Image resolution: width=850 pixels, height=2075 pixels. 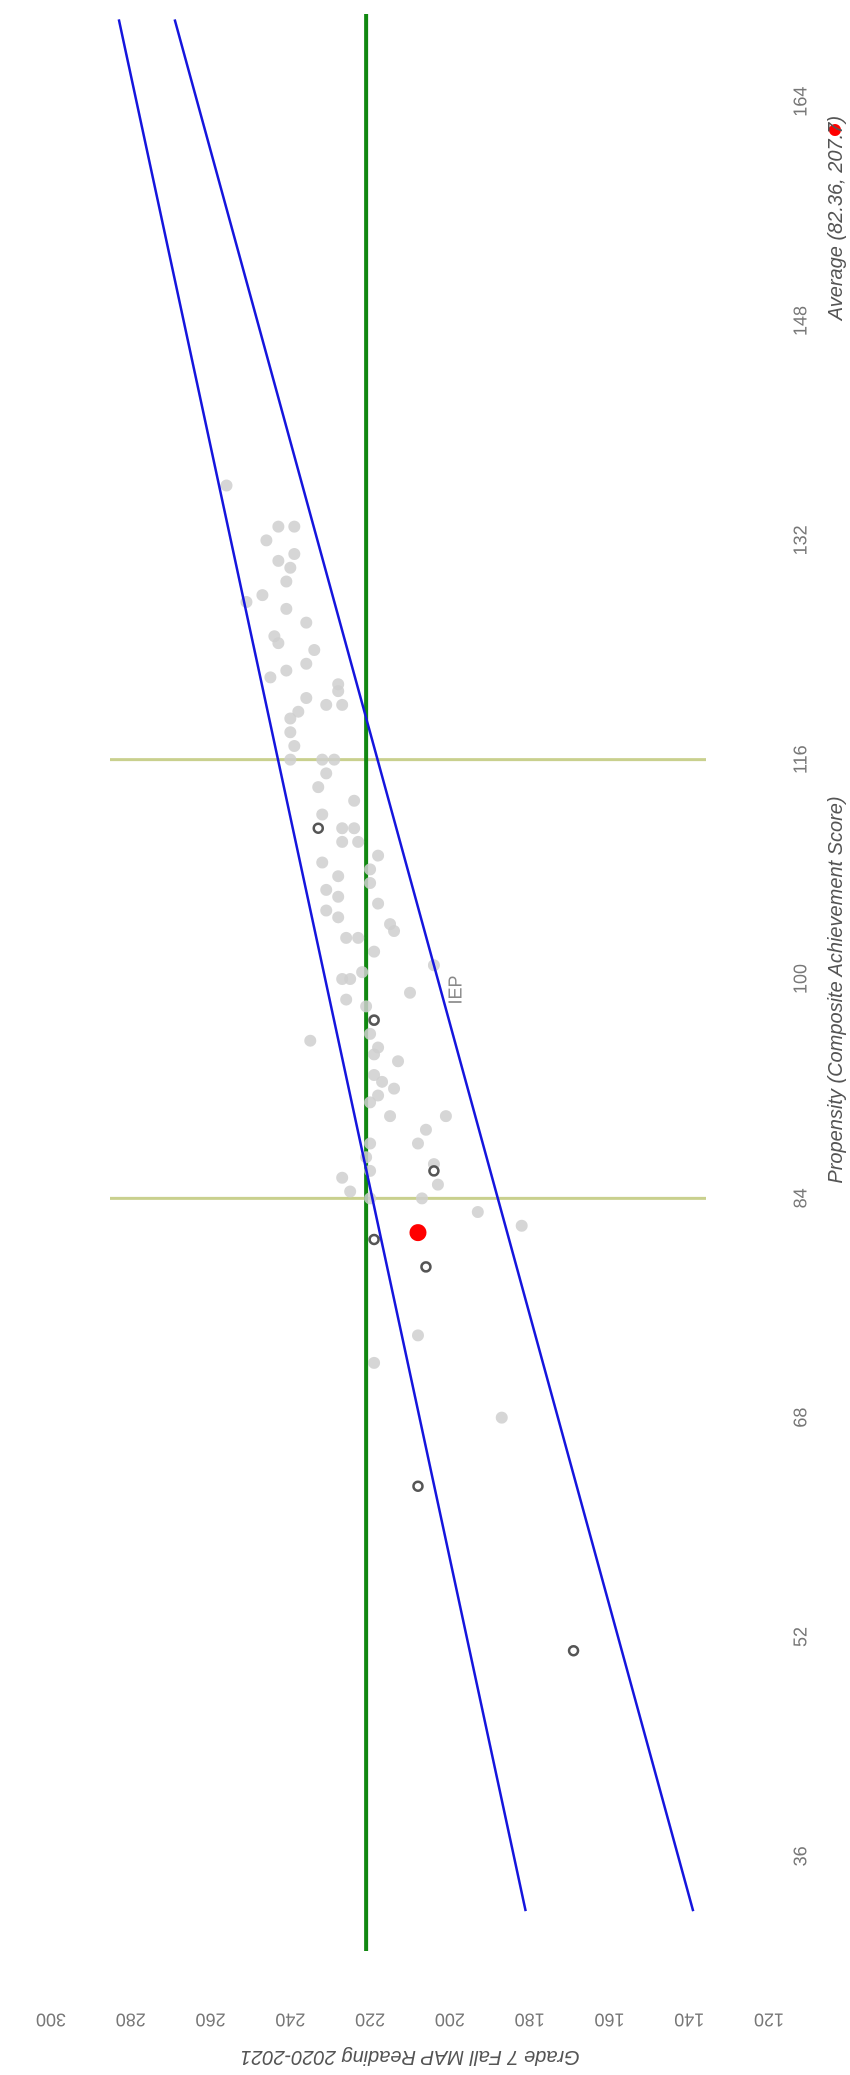 What do you see at coordinates (450, 2020) in the screenshot?
I see `y-tick-label: 200` at bounding box center [450, 2020].